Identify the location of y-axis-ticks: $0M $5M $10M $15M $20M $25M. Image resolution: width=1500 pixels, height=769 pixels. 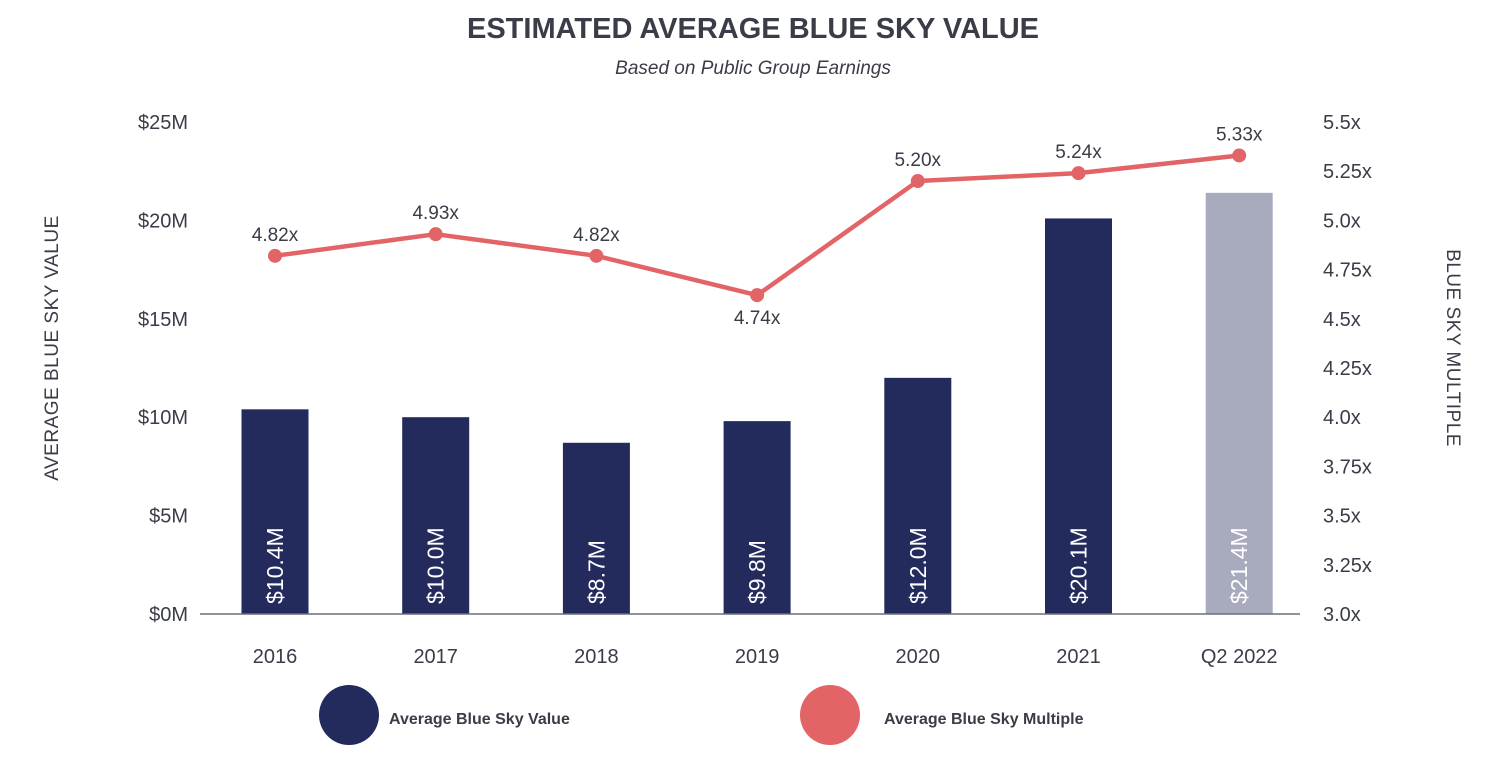
(163, 369).